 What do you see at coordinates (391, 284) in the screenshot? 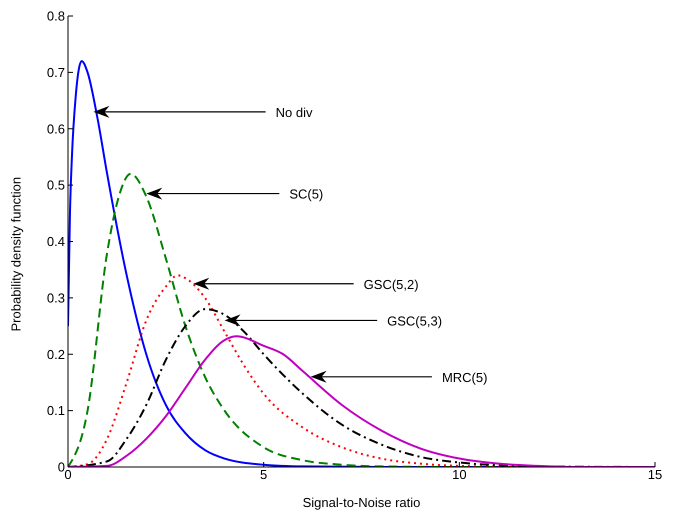
I see `annotation: GSC(5,2)` at bounding box center [391, 284].